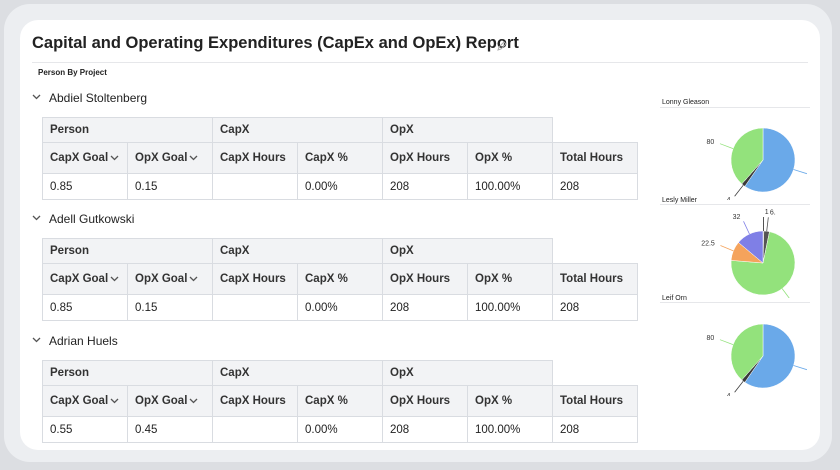 Image resolution: width=840 pixels, height=470 pixels. What do you see at coordinates (510, 307) in the screenshot?
I see `table-cell: 100.00%` at bounding box center [510, 307].